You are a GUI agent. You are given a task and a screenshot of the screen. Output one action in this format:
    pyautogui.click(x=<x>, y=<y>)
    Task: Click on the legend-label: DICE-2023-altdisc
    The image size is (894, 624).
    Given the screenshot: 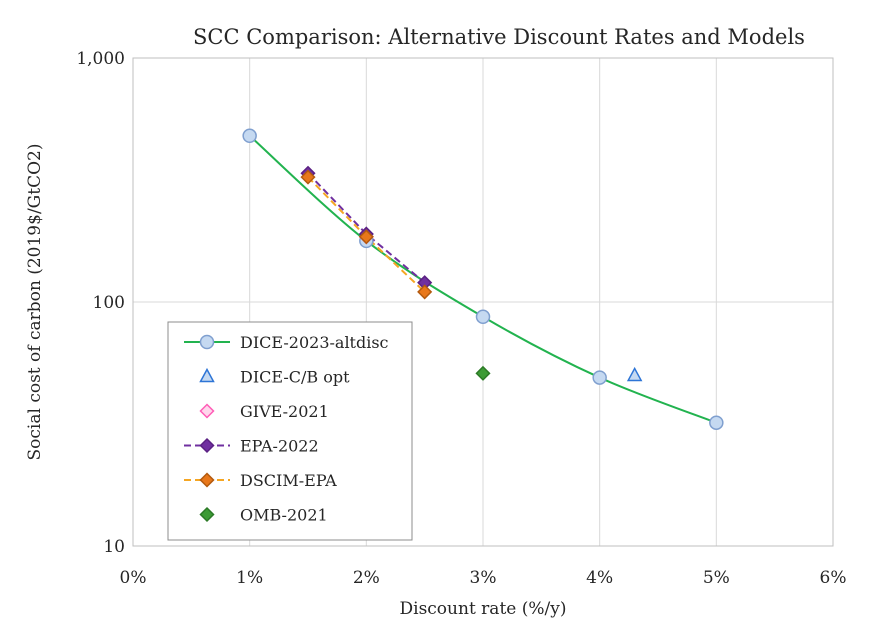 What is the action you would take?
    pyautogui.click(x=314, y=342)
    